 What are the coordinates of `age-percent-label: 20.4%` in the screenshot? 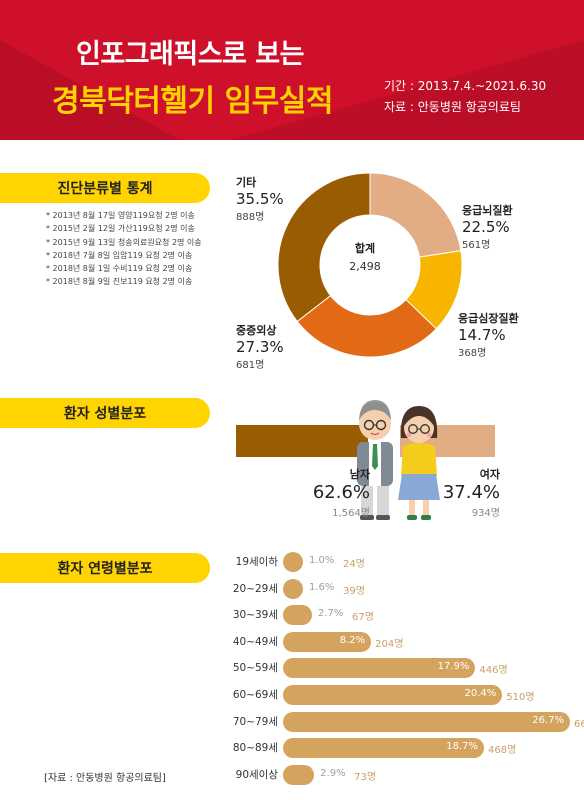 It's located at (480, 693).